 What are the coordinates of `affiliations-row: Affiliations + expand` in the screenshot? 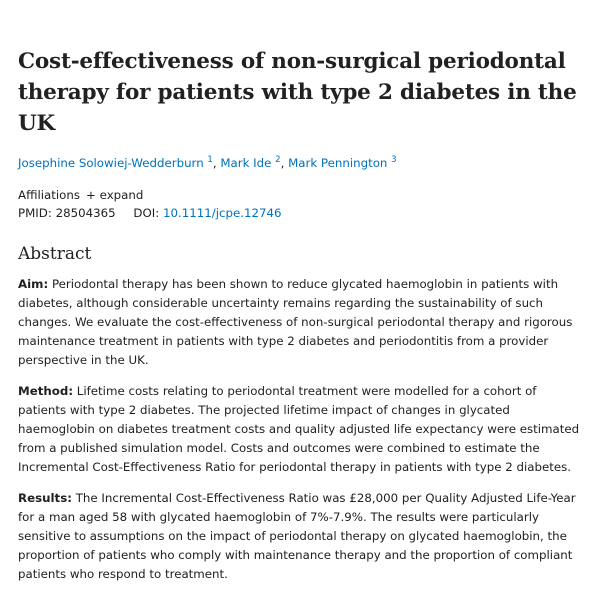 It's located at (302, 195).